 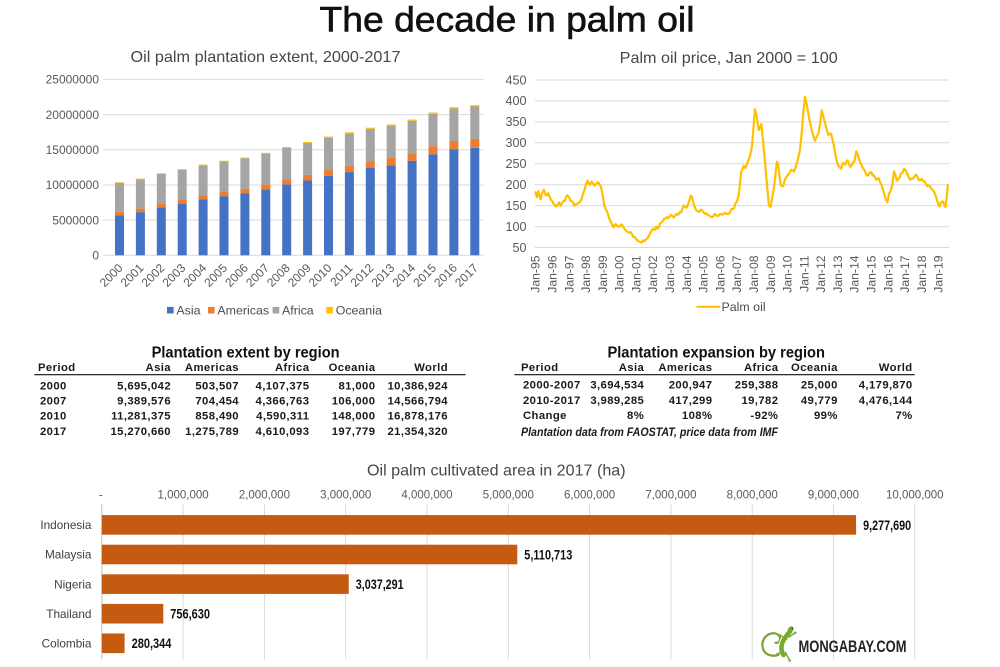 I want to click on svg-text: 8%, so click(x=635, y=416).